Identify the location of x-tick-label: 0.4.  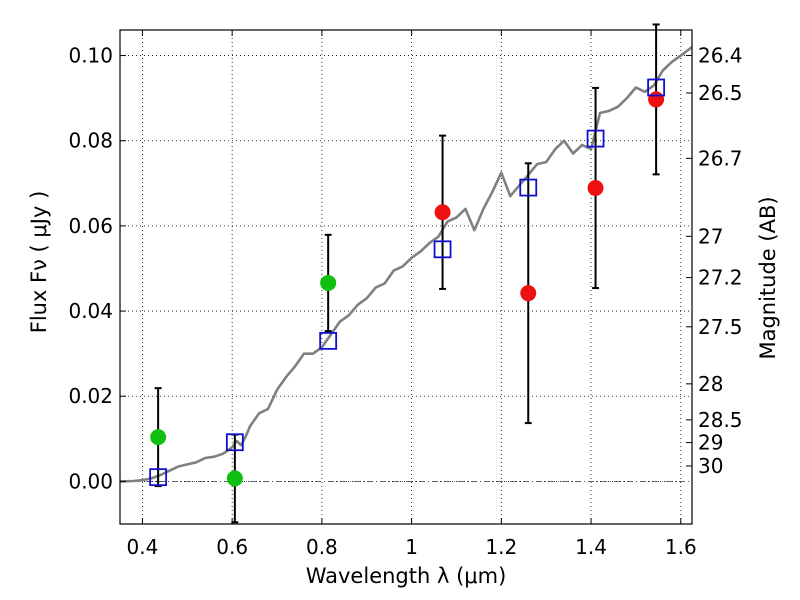
(143, 547).